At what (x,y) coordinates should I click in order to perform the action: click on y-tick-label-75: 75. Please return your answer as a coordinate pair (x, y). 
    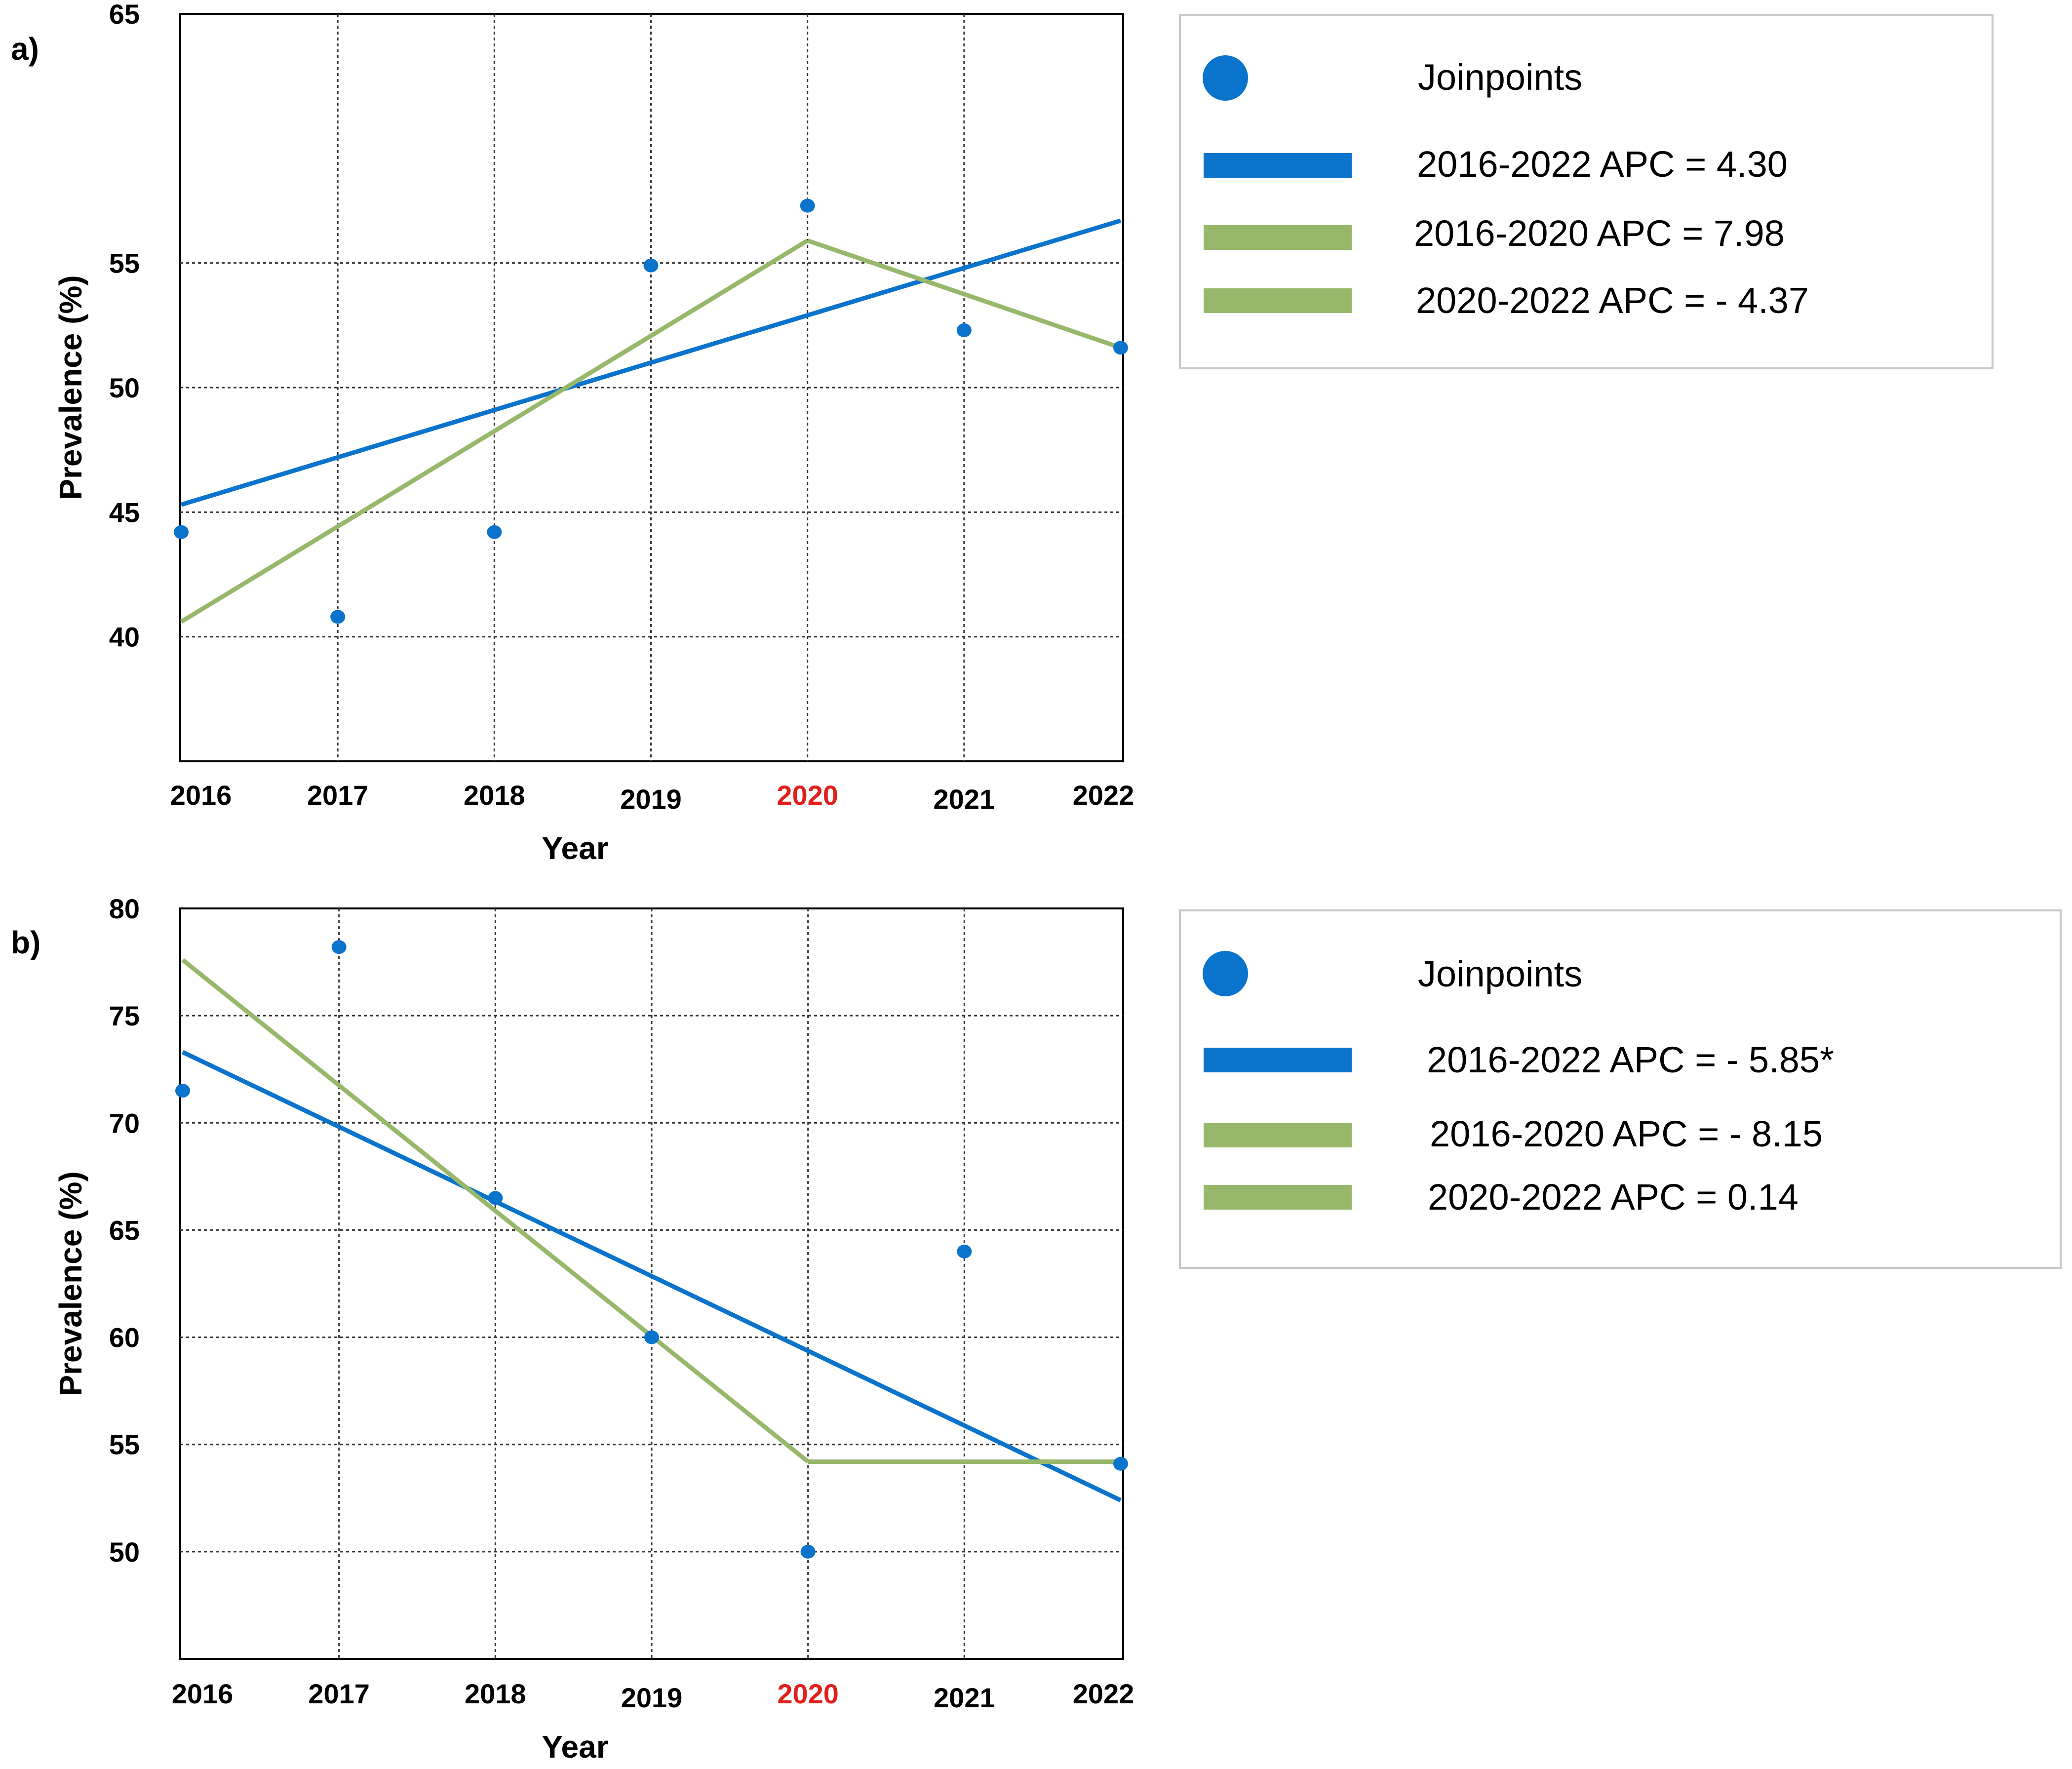
    Looking at the image, I should click on (124, 1015).